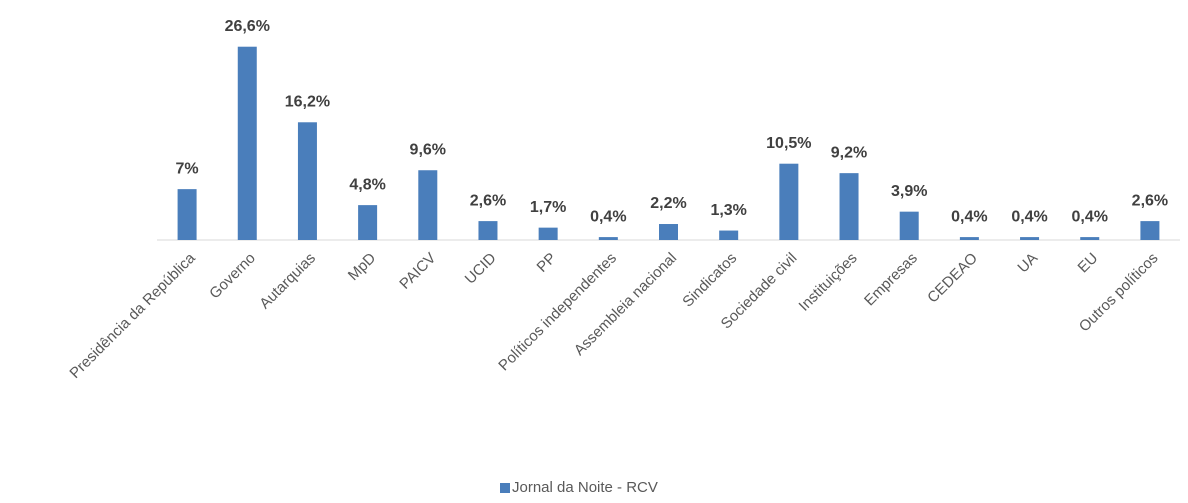 This screenshot has width=1188, height=503. Describe the element at coordinates (547, 263) in the screenshot. I see `x-tick-label: PP` at that location.